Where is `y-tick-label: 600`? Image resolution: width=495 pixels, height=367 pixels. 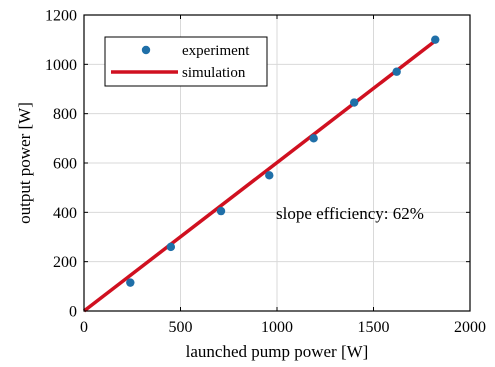 y-tick-label: 600 is located at coordinates (65, 164).